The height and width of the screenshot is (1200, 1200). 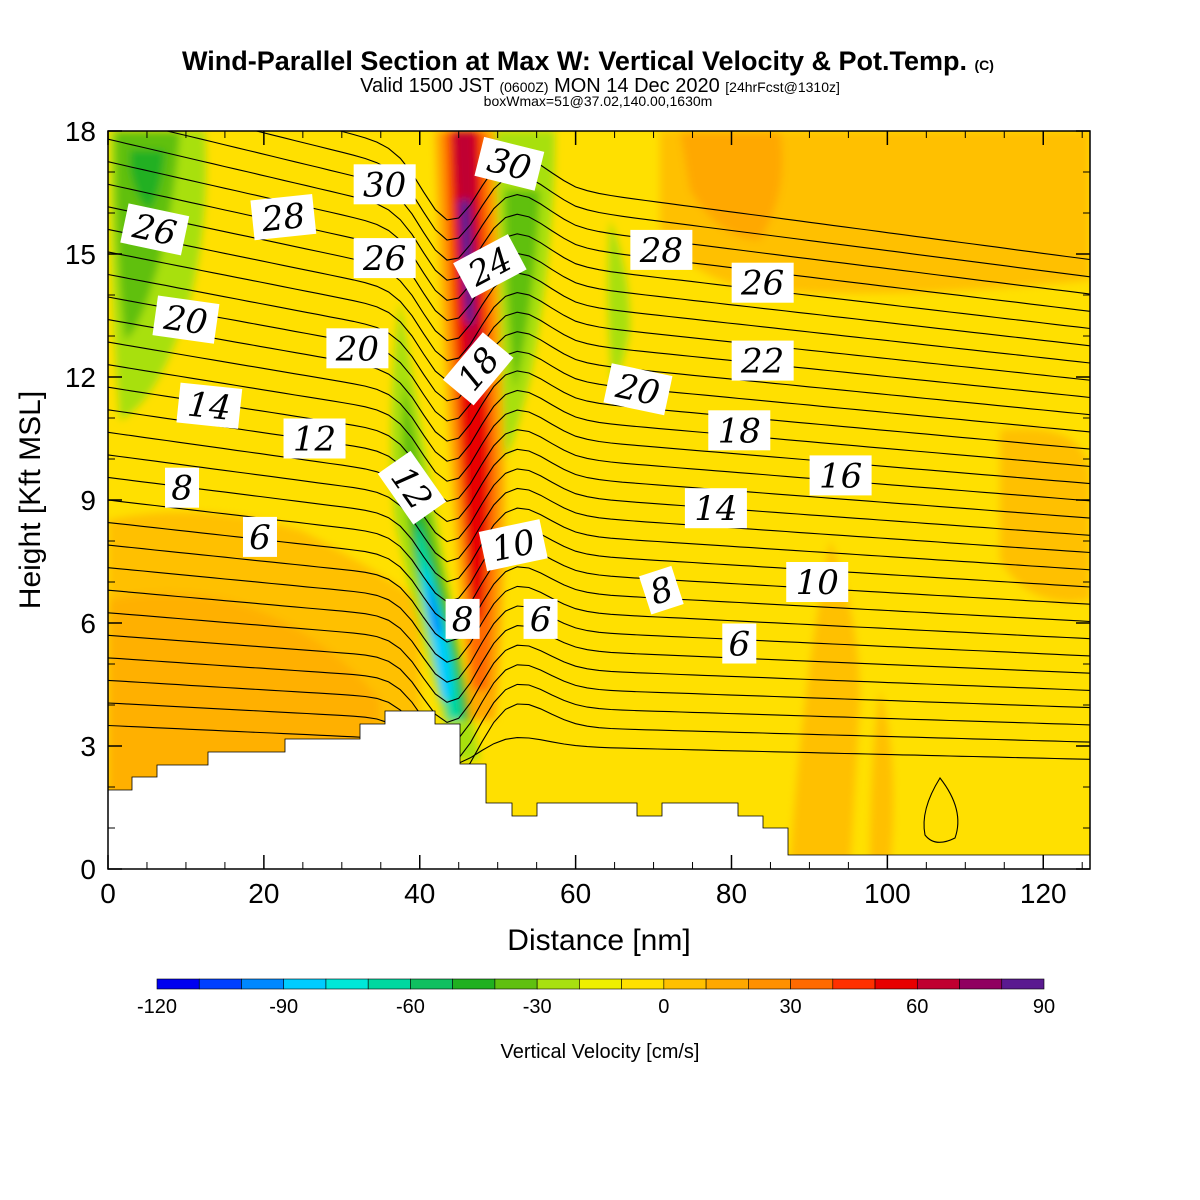 What do you see at coordinates (917, 1007) in the screenshot?
I see `colorbar-tick-label: 60` at bounding box center [917, 1007].